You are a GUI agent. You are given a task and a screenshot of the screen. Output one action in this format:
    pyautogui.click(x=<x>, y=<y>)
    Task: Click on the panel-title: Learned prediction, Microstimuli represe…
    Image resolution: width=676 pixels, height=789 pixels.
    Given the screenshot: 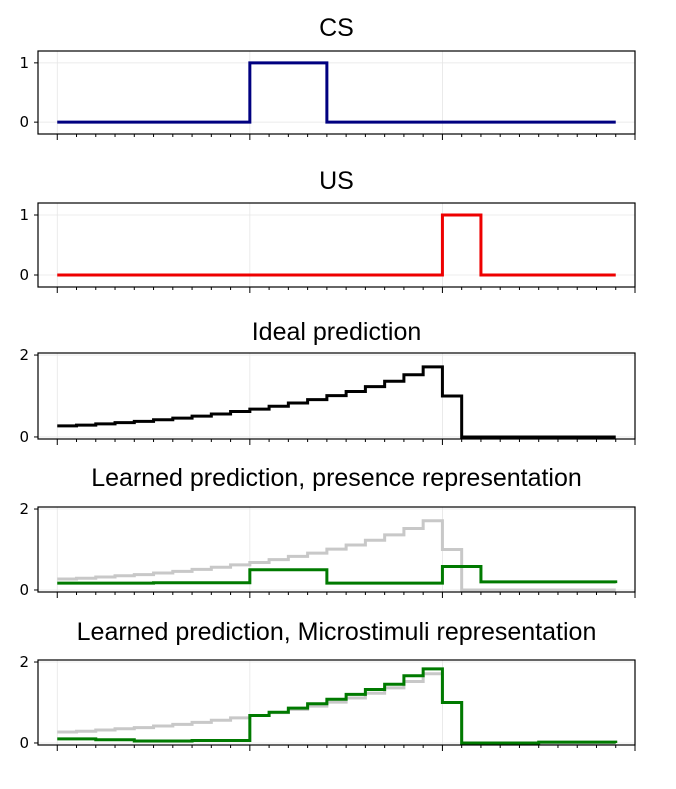 What is the action you would take?
    pyautogui.click(x=337, y=632)
    